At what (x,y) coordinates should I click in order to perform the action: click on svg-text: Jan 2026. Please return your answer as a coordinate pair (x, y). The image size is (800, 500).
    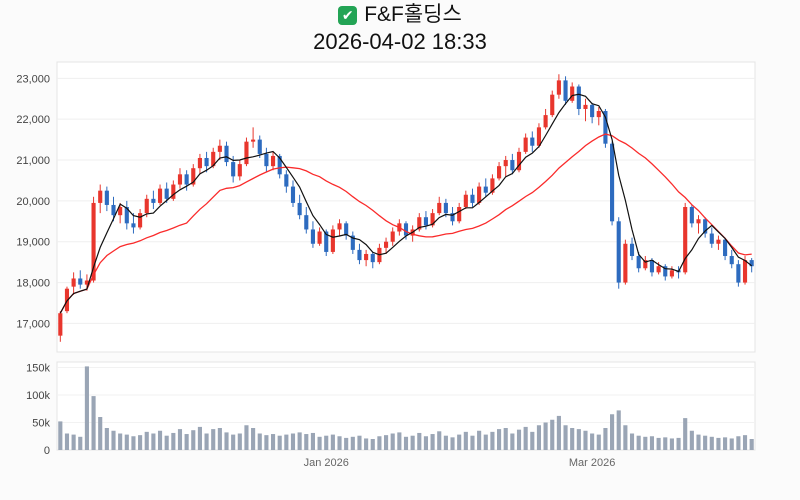
    Looking at the image, I should click on (326, 463).